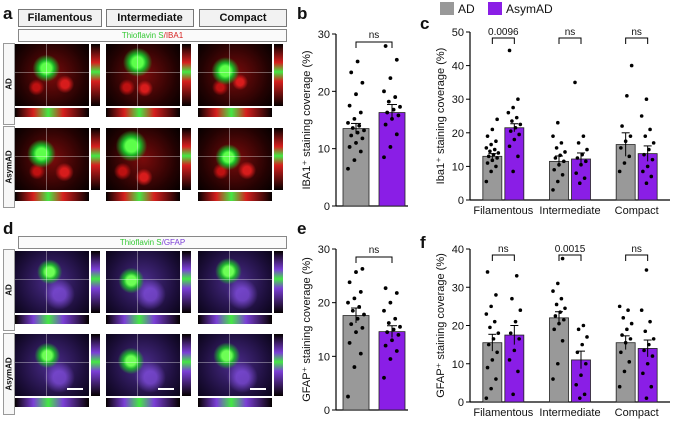  Describe the element at coordinates (529, 9) in the screenshot. I see `legend-label-asymad: AsymAD` at that location.